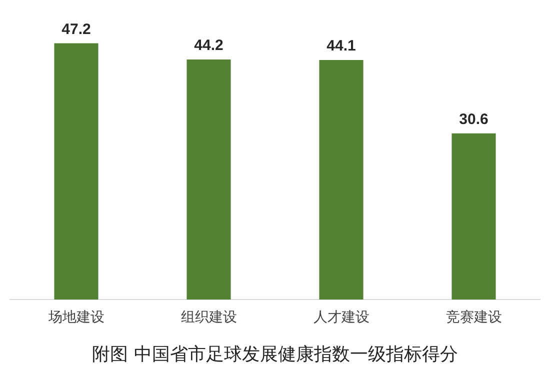 This screenshot has height=376, width=550. I want to click on text: 附图 中国省市足球发展健康指数一级指标得分, so click(275, 354).